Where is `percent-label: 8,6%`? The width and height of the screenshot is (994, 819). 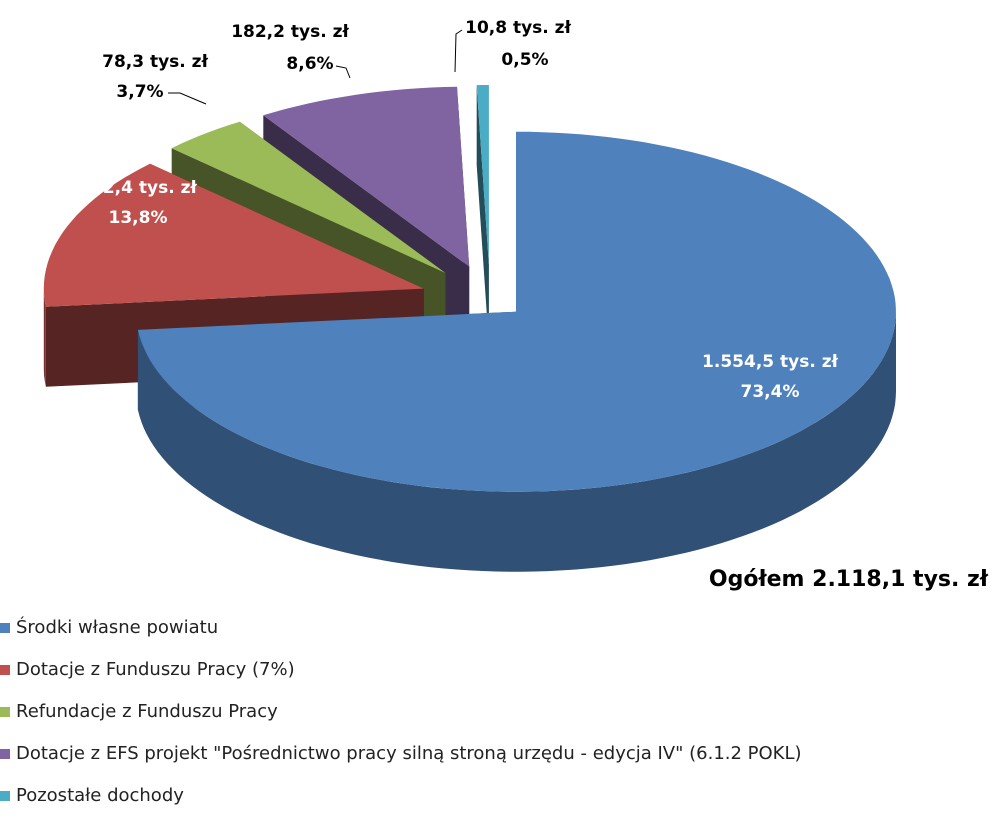 percent-label: 8,6% is located at coordinates (309, 64).